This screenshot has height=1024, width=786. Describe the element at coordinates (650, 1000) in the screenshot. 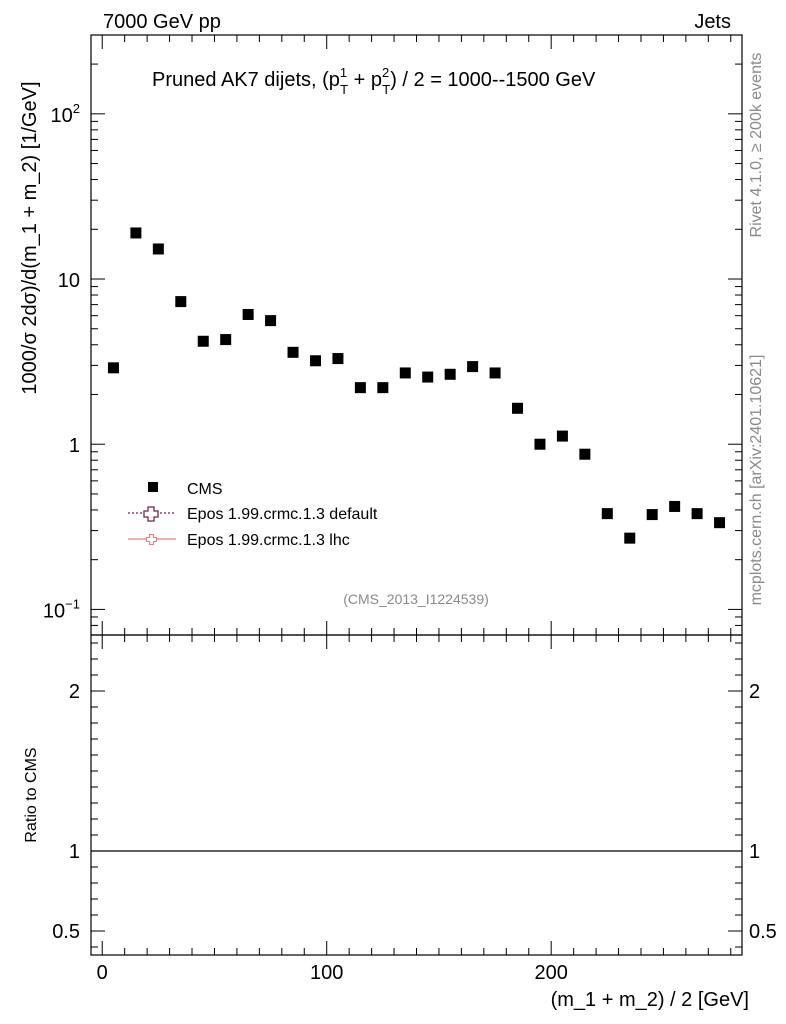

I see `x-axis-label: (m_1 + m_2) / 2 [GeV]` at that location.